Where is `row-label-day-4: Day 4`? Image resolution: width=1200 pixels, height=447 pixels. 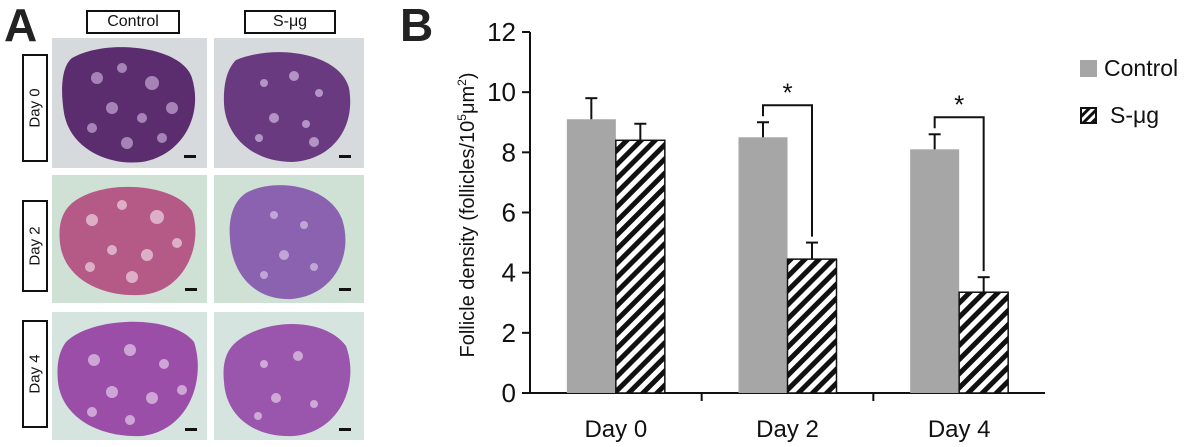 row-label-day-4: Day 4 is located at coordinates (35, 374).